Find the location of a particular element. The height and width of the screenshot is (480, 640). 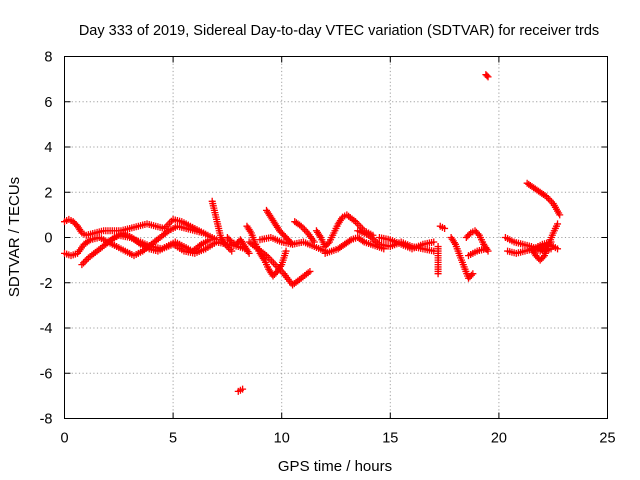

x-axis-label: GPS time / hours is located at coordinates (335, 466).